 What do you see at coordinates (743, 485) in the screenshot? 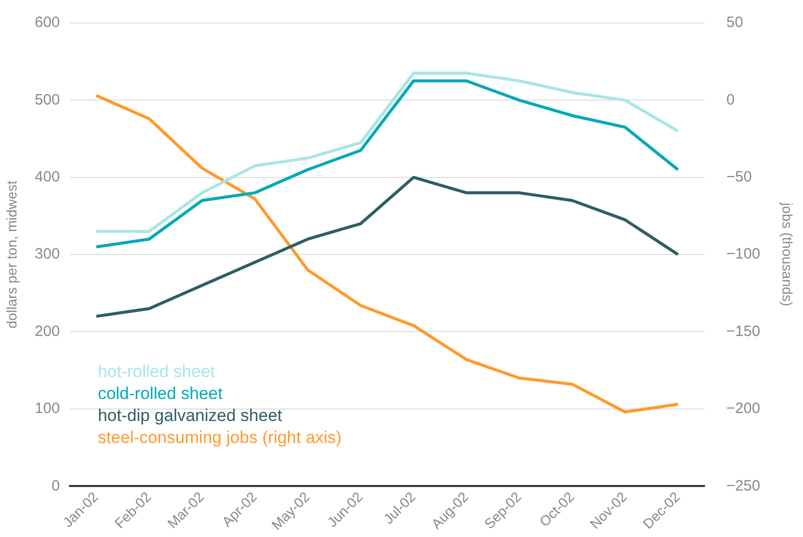
I see `y2-tick-label: −250` at bounding box center [743, 485].